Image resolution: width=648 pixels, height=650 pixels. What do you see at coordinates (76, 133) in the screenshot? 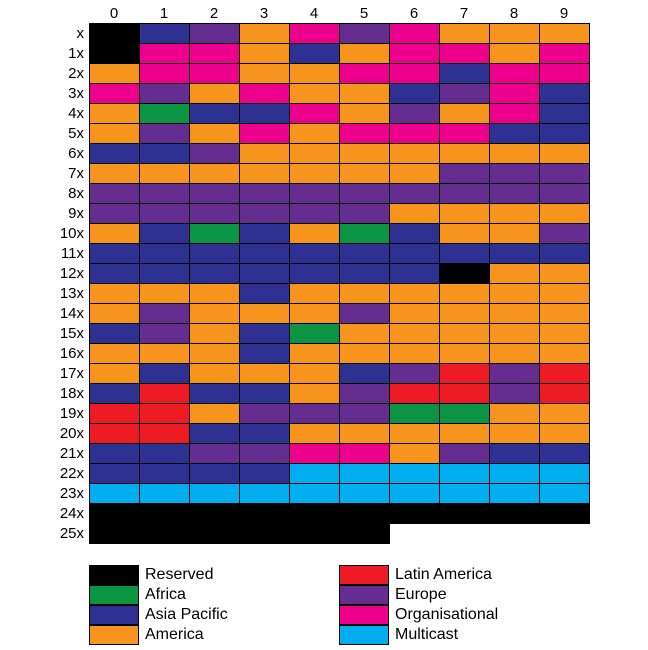
I see `row-label: 5x` at bounding box center [76, 133].